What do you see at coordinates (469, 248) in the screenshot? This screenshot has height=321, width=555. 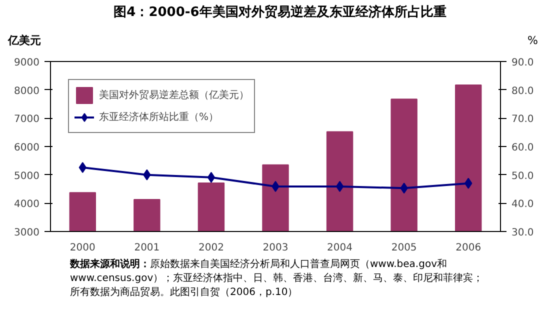 I see `x-tick-label: 2006` at bounding box center [469, 248].